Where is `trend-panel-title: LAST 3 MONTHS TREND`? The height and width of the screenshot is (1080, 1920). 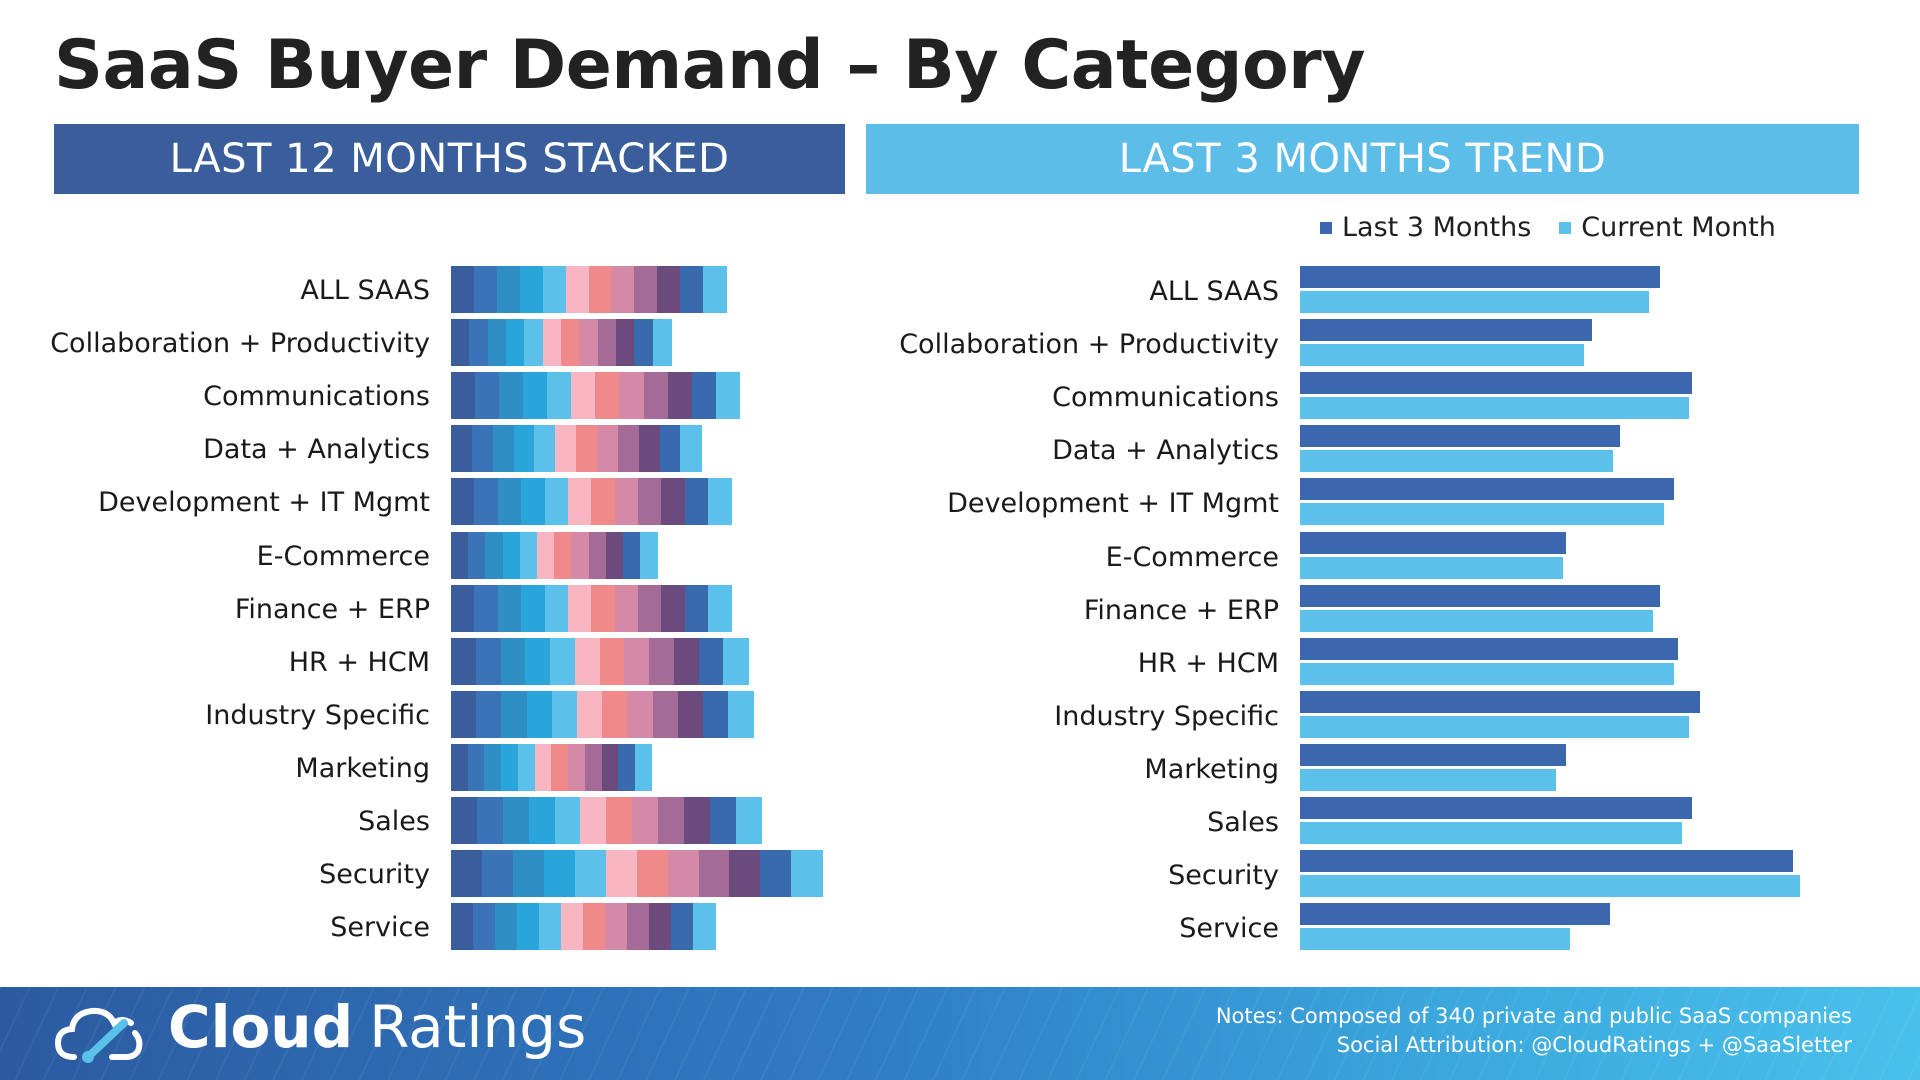 trend-panel-title: LAST 3 MONTHS TREND is located at coordinates (1362, 159).